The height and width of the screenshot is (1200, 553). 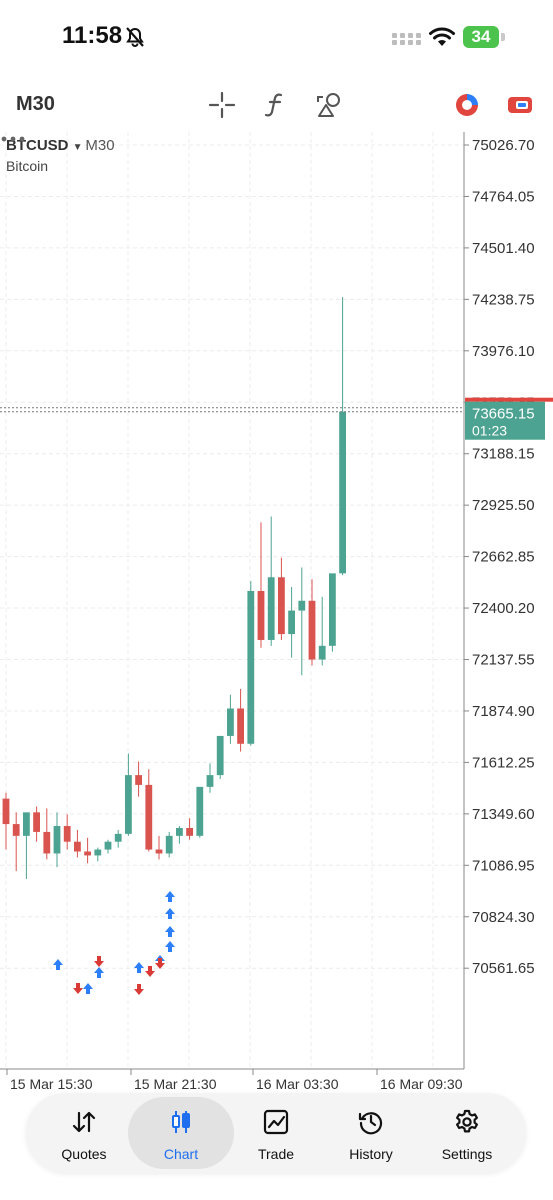 What do you see at coordinates (330, 105) in the screenshot?
I see `objects-icon` at bounding box center [330, 105].